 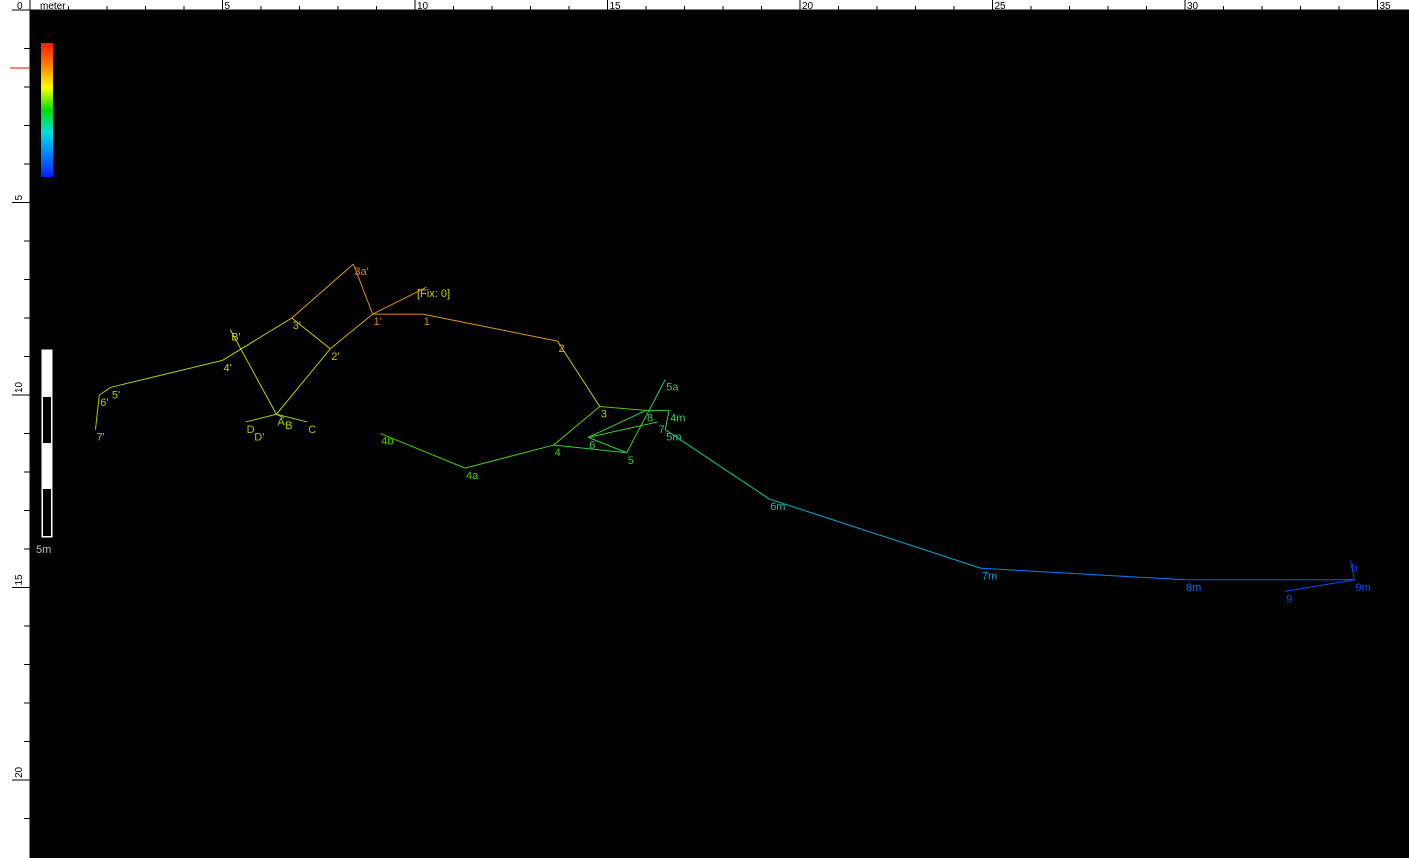 What do you see at coordinates (281, 422) in the screenshot?
I see `station-label: A` at bounding box center [281, 422].